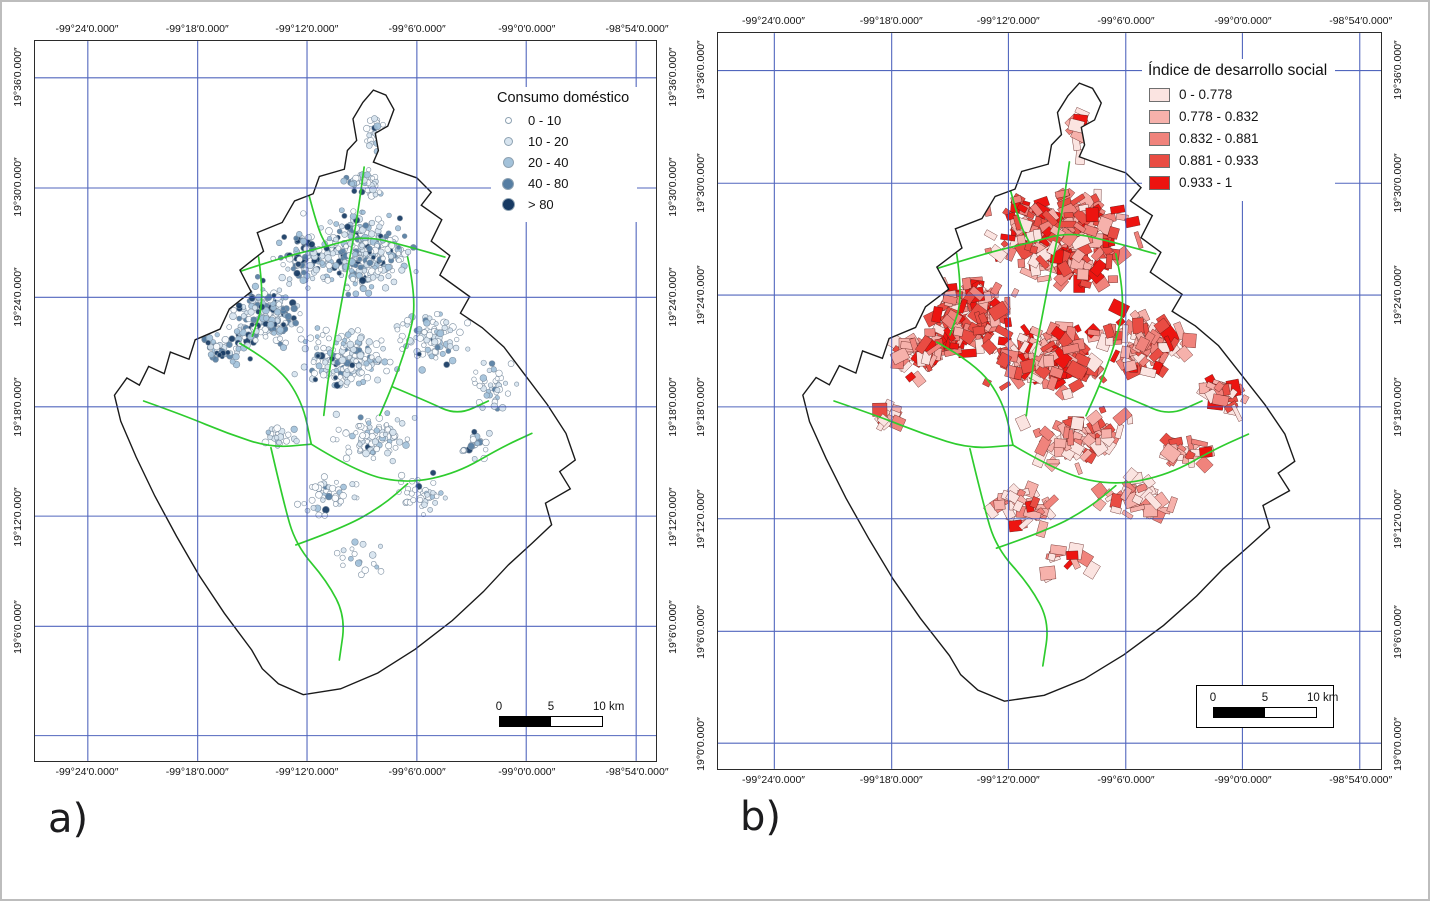 This screenshot has height=901, width=1430. I want to click on legend-item: 0.778 - 0.832, so click(1237, 116).